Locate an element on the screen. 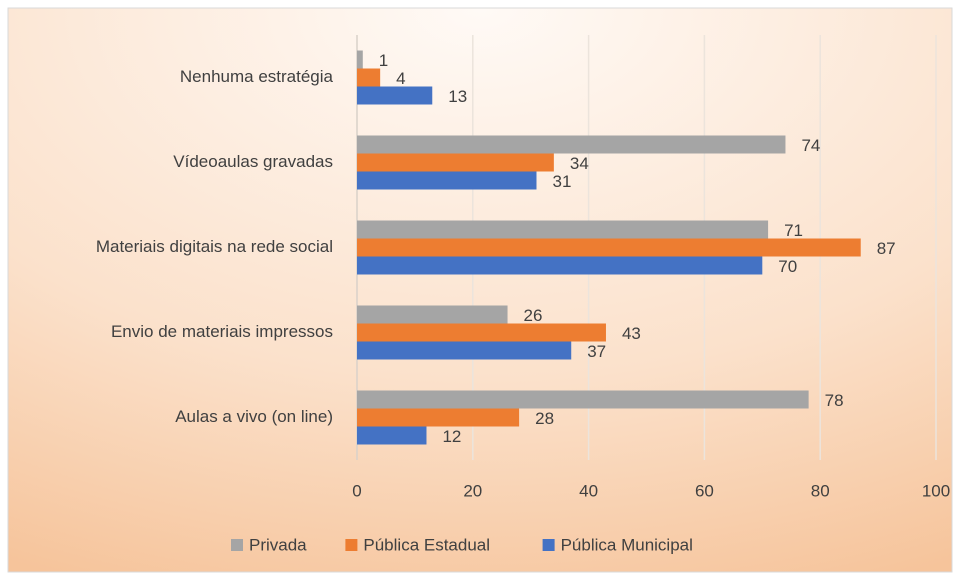  x-tick-label: 60 is located at coordinates (704, 490).